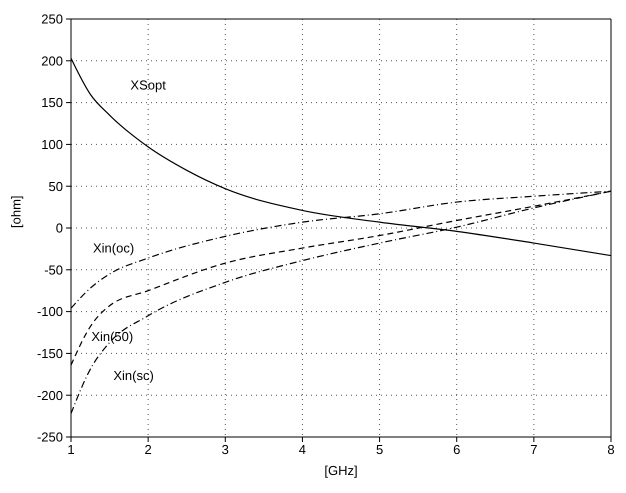 The width and height of the screenshot is (626, 493). What do you see at coordinates (148, 84) in the screenshot?
I see `text: XSopt` at bounding box center [148, 84].